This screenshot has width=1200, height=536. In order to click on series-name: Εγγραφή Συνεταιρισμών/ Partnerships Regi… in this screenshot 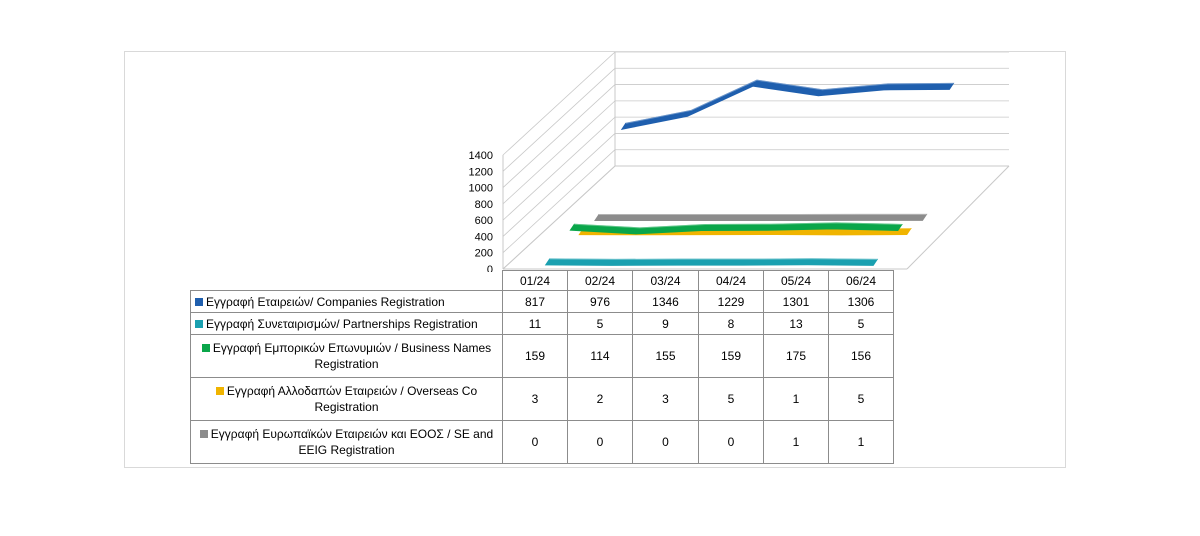, I will do `click(346, 323)`.